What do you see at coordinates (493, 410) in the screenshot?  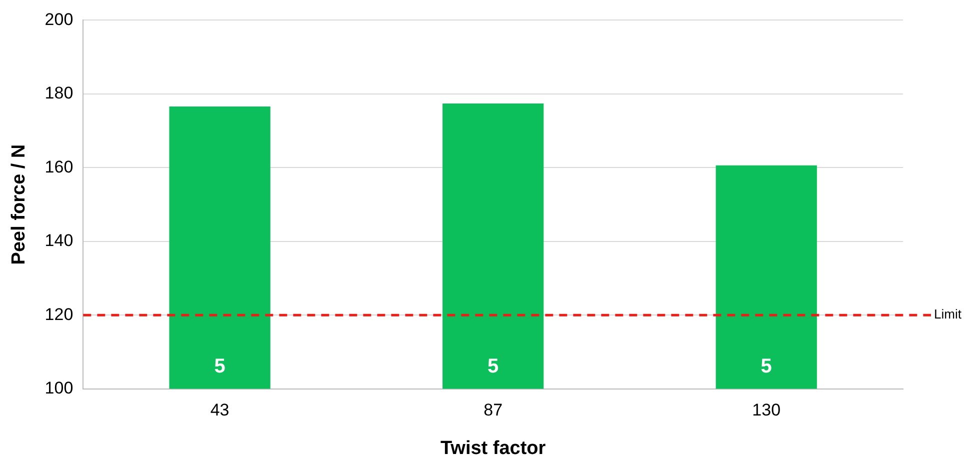 I see `x-tick-label: 87` at bounding box center [493, 410].